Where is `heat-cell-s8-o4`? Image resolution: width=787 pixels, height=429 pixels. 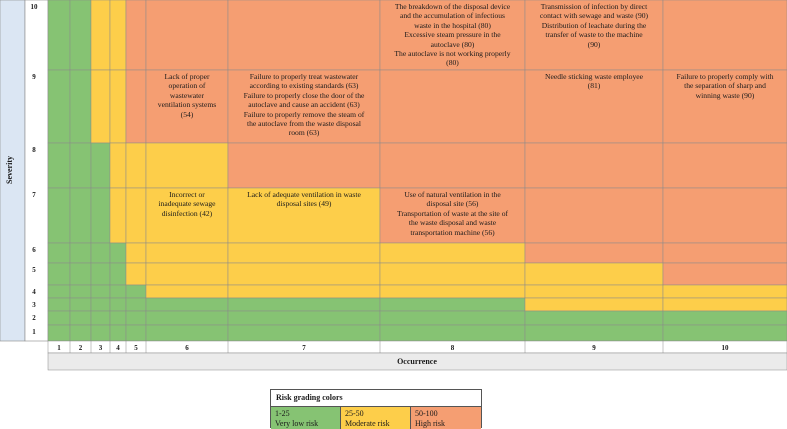 heat-cell-s8-o4 is located at coordinates (118, 165).